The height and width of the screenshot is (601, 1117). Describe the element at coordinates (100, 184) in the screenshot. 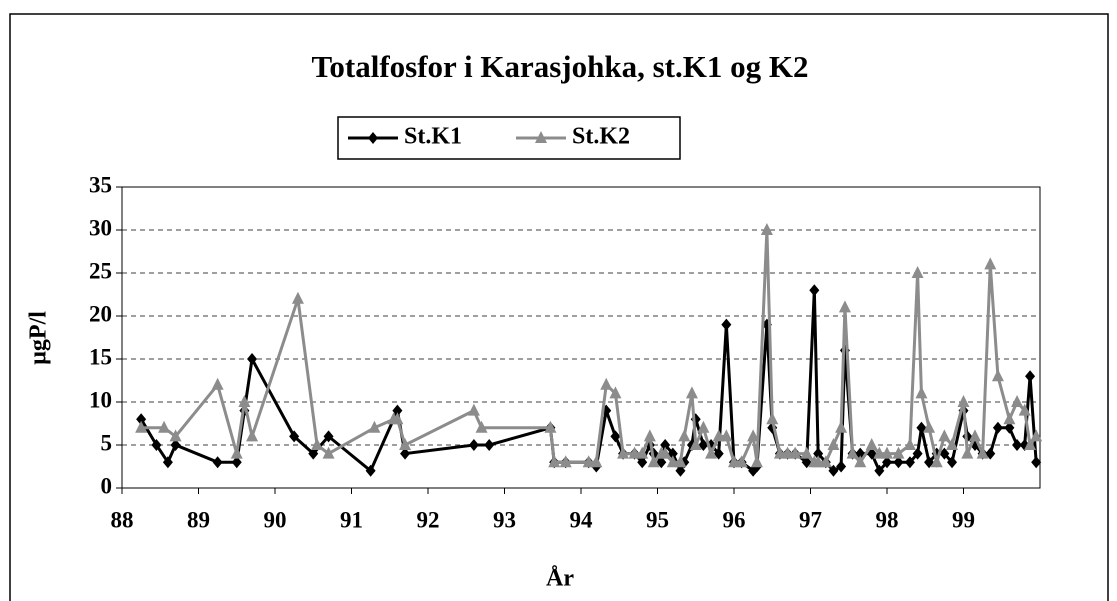

I see `y-tick-label: 35` at that location.